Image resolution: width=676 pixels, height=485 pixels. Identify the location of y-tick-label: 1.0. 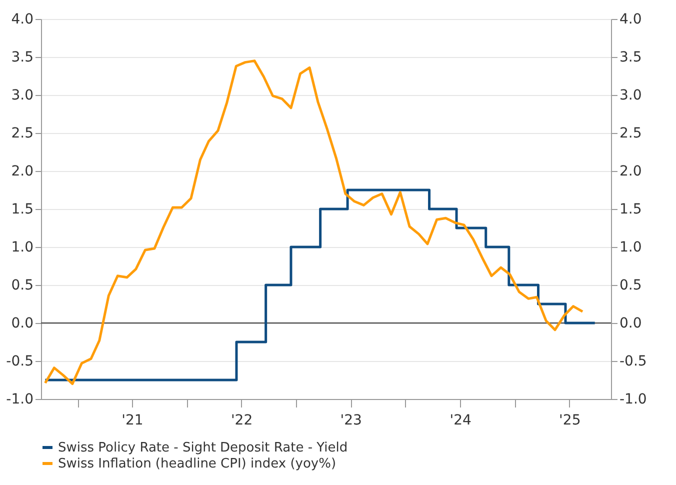
(22, 248).